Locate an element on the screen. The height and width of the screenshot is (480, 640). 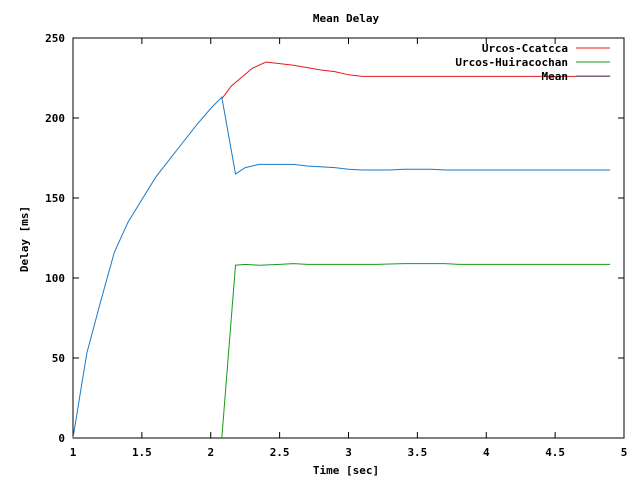
legend-label-2: Urcos-Huiracochan is located at coordinates (511, 62).